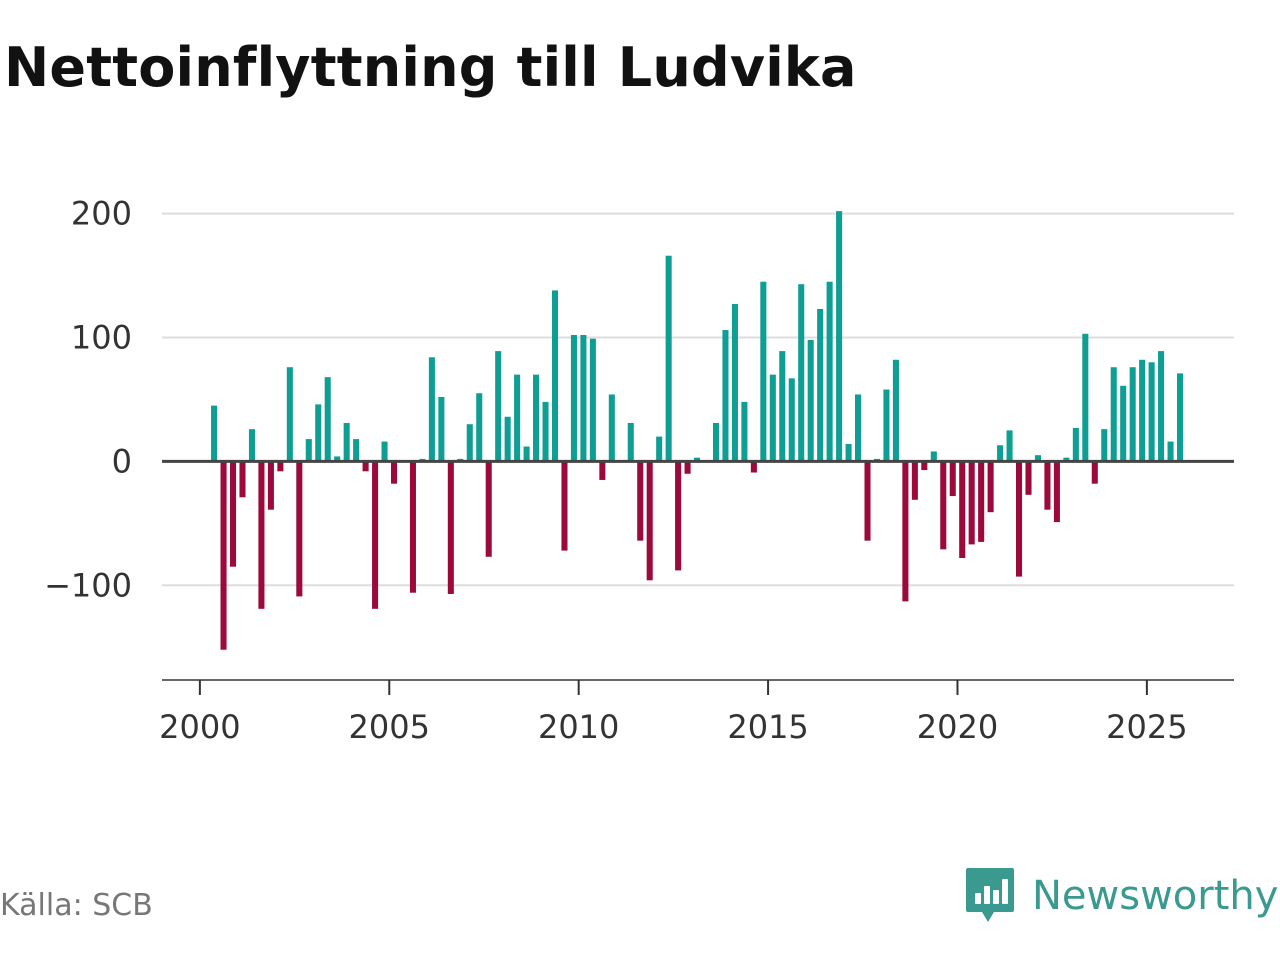 This screenshot has width=1280, height=960. I want to click on source-note: Källa: SCB, so click(76, 905).